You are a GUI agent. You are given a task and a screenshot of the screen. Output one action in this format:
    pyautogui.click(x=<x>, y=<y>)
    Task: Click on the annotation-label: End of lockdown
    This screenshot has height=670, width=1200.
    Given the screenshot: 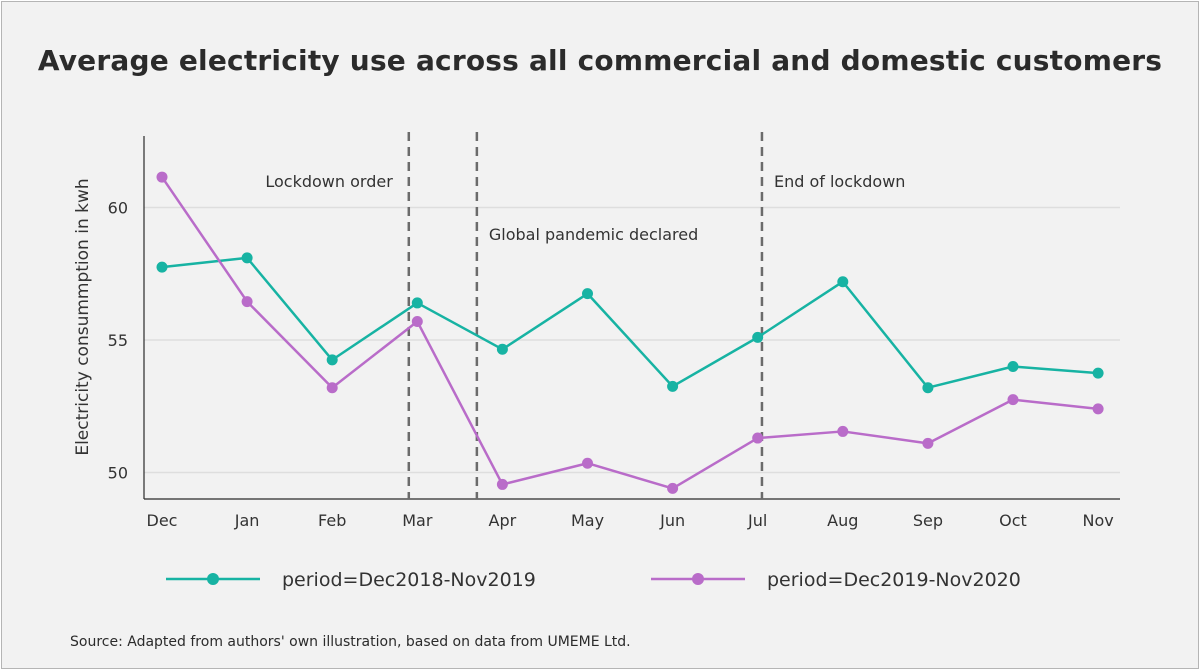 What is the action you would take?
    pyautogui.click(x=839, y=181)
    